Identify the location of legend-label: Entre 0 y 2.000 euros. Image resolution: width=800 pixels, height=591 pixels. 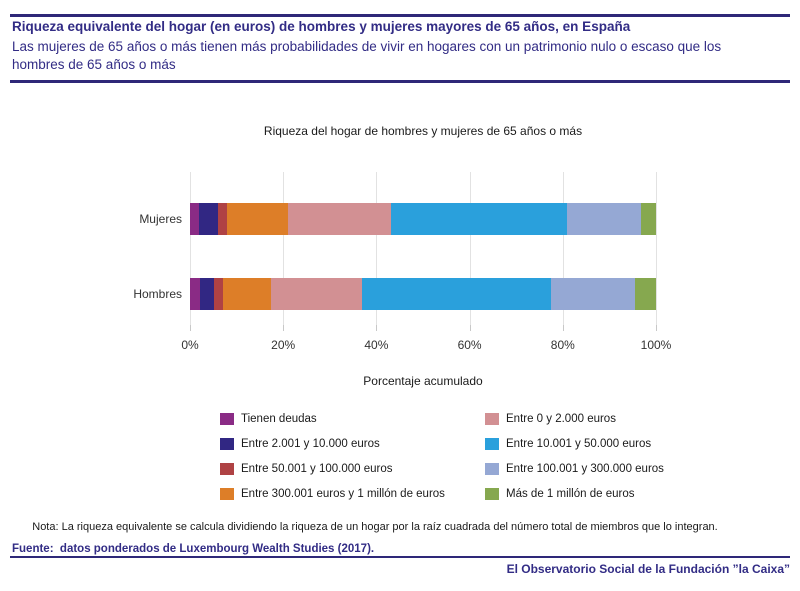
(561, 418).